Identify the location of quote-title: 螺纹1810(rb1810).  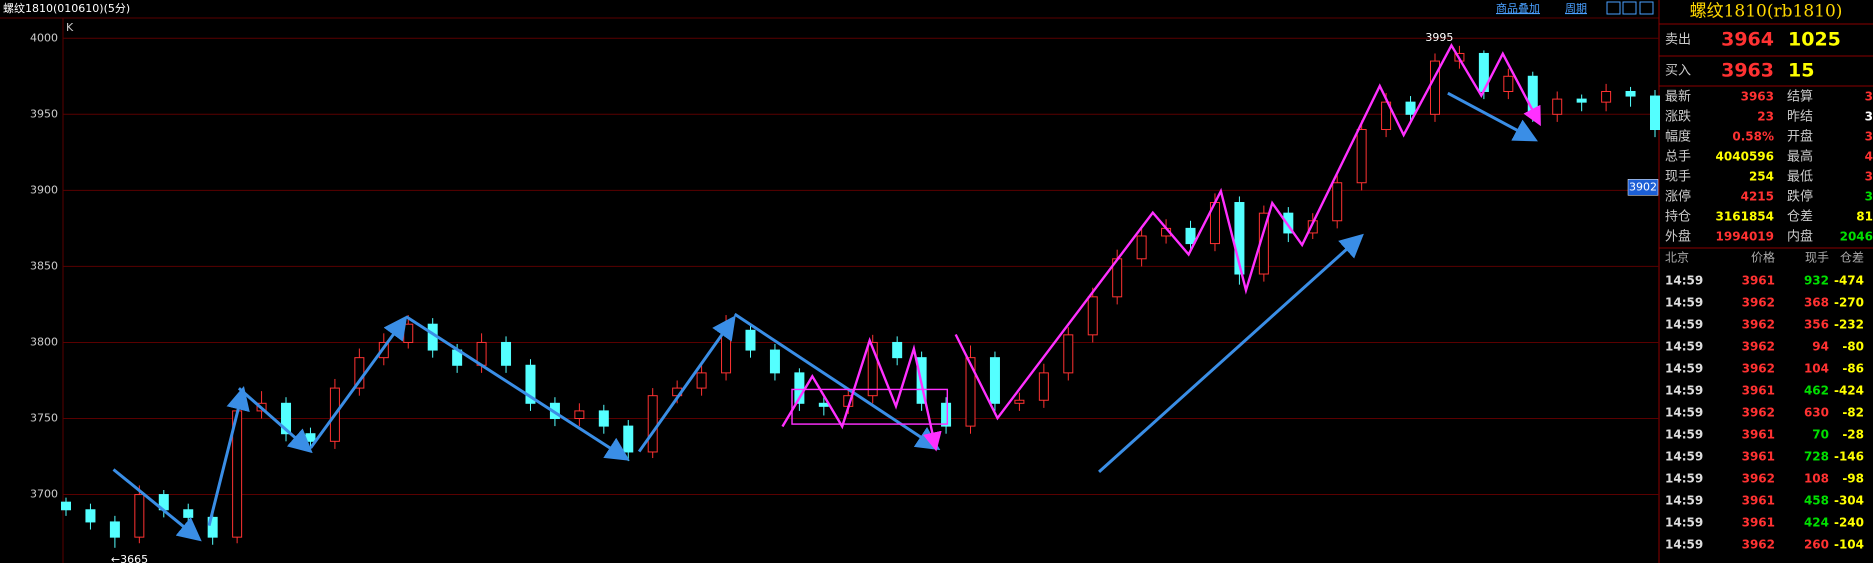
(1766, 12).